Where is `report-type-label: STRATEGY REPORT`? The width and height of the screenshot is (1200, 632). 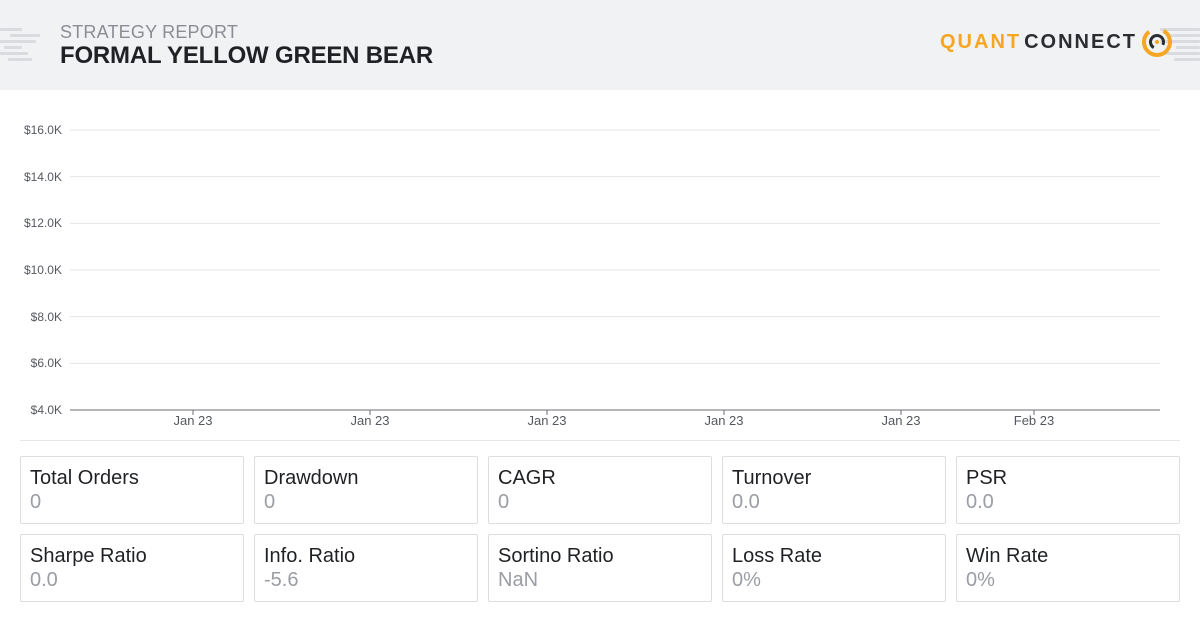
report-type-label: STRATEGY REPORT is located at coordinates (149, 32).